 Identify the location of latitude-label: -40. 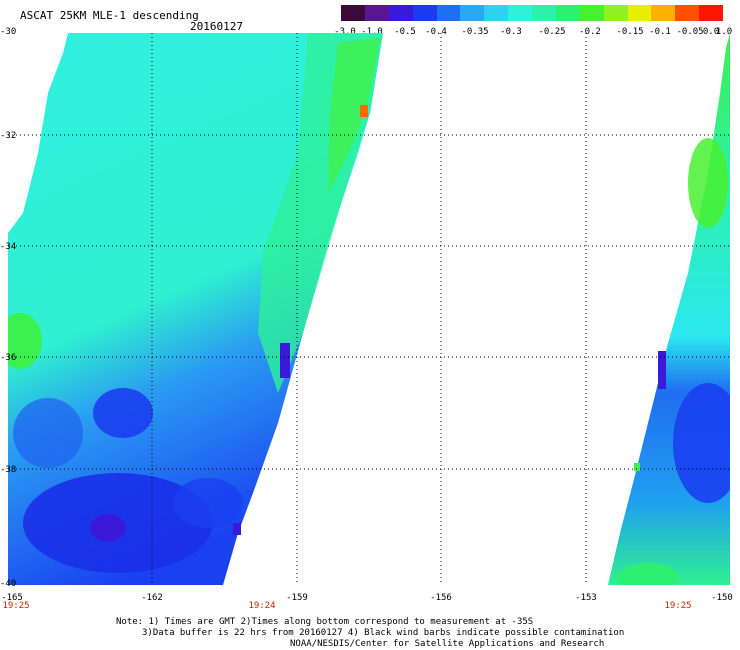
(8, 584).